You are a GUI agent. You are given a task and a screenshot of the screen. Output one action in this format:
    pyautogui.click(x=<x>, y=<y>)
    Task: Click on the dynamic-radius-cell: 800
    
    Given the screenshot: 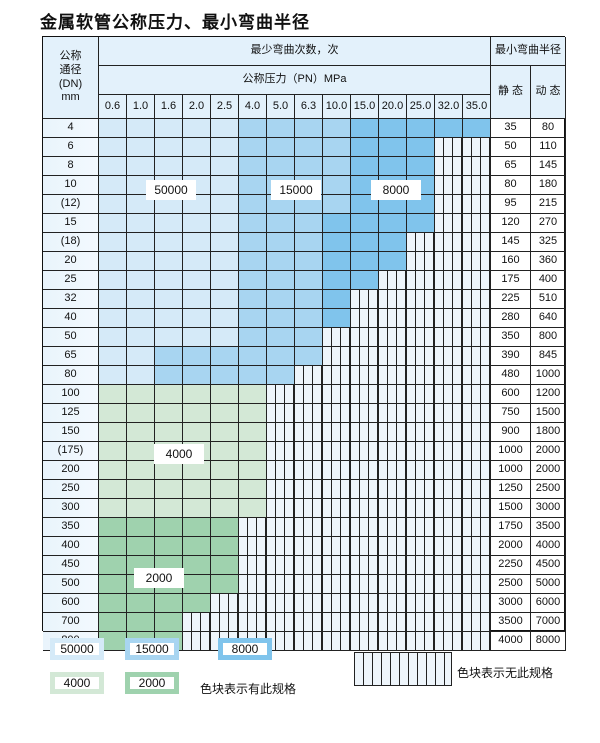 What is the action you would take?
    pyautogui.click(x=548, y=337)
    